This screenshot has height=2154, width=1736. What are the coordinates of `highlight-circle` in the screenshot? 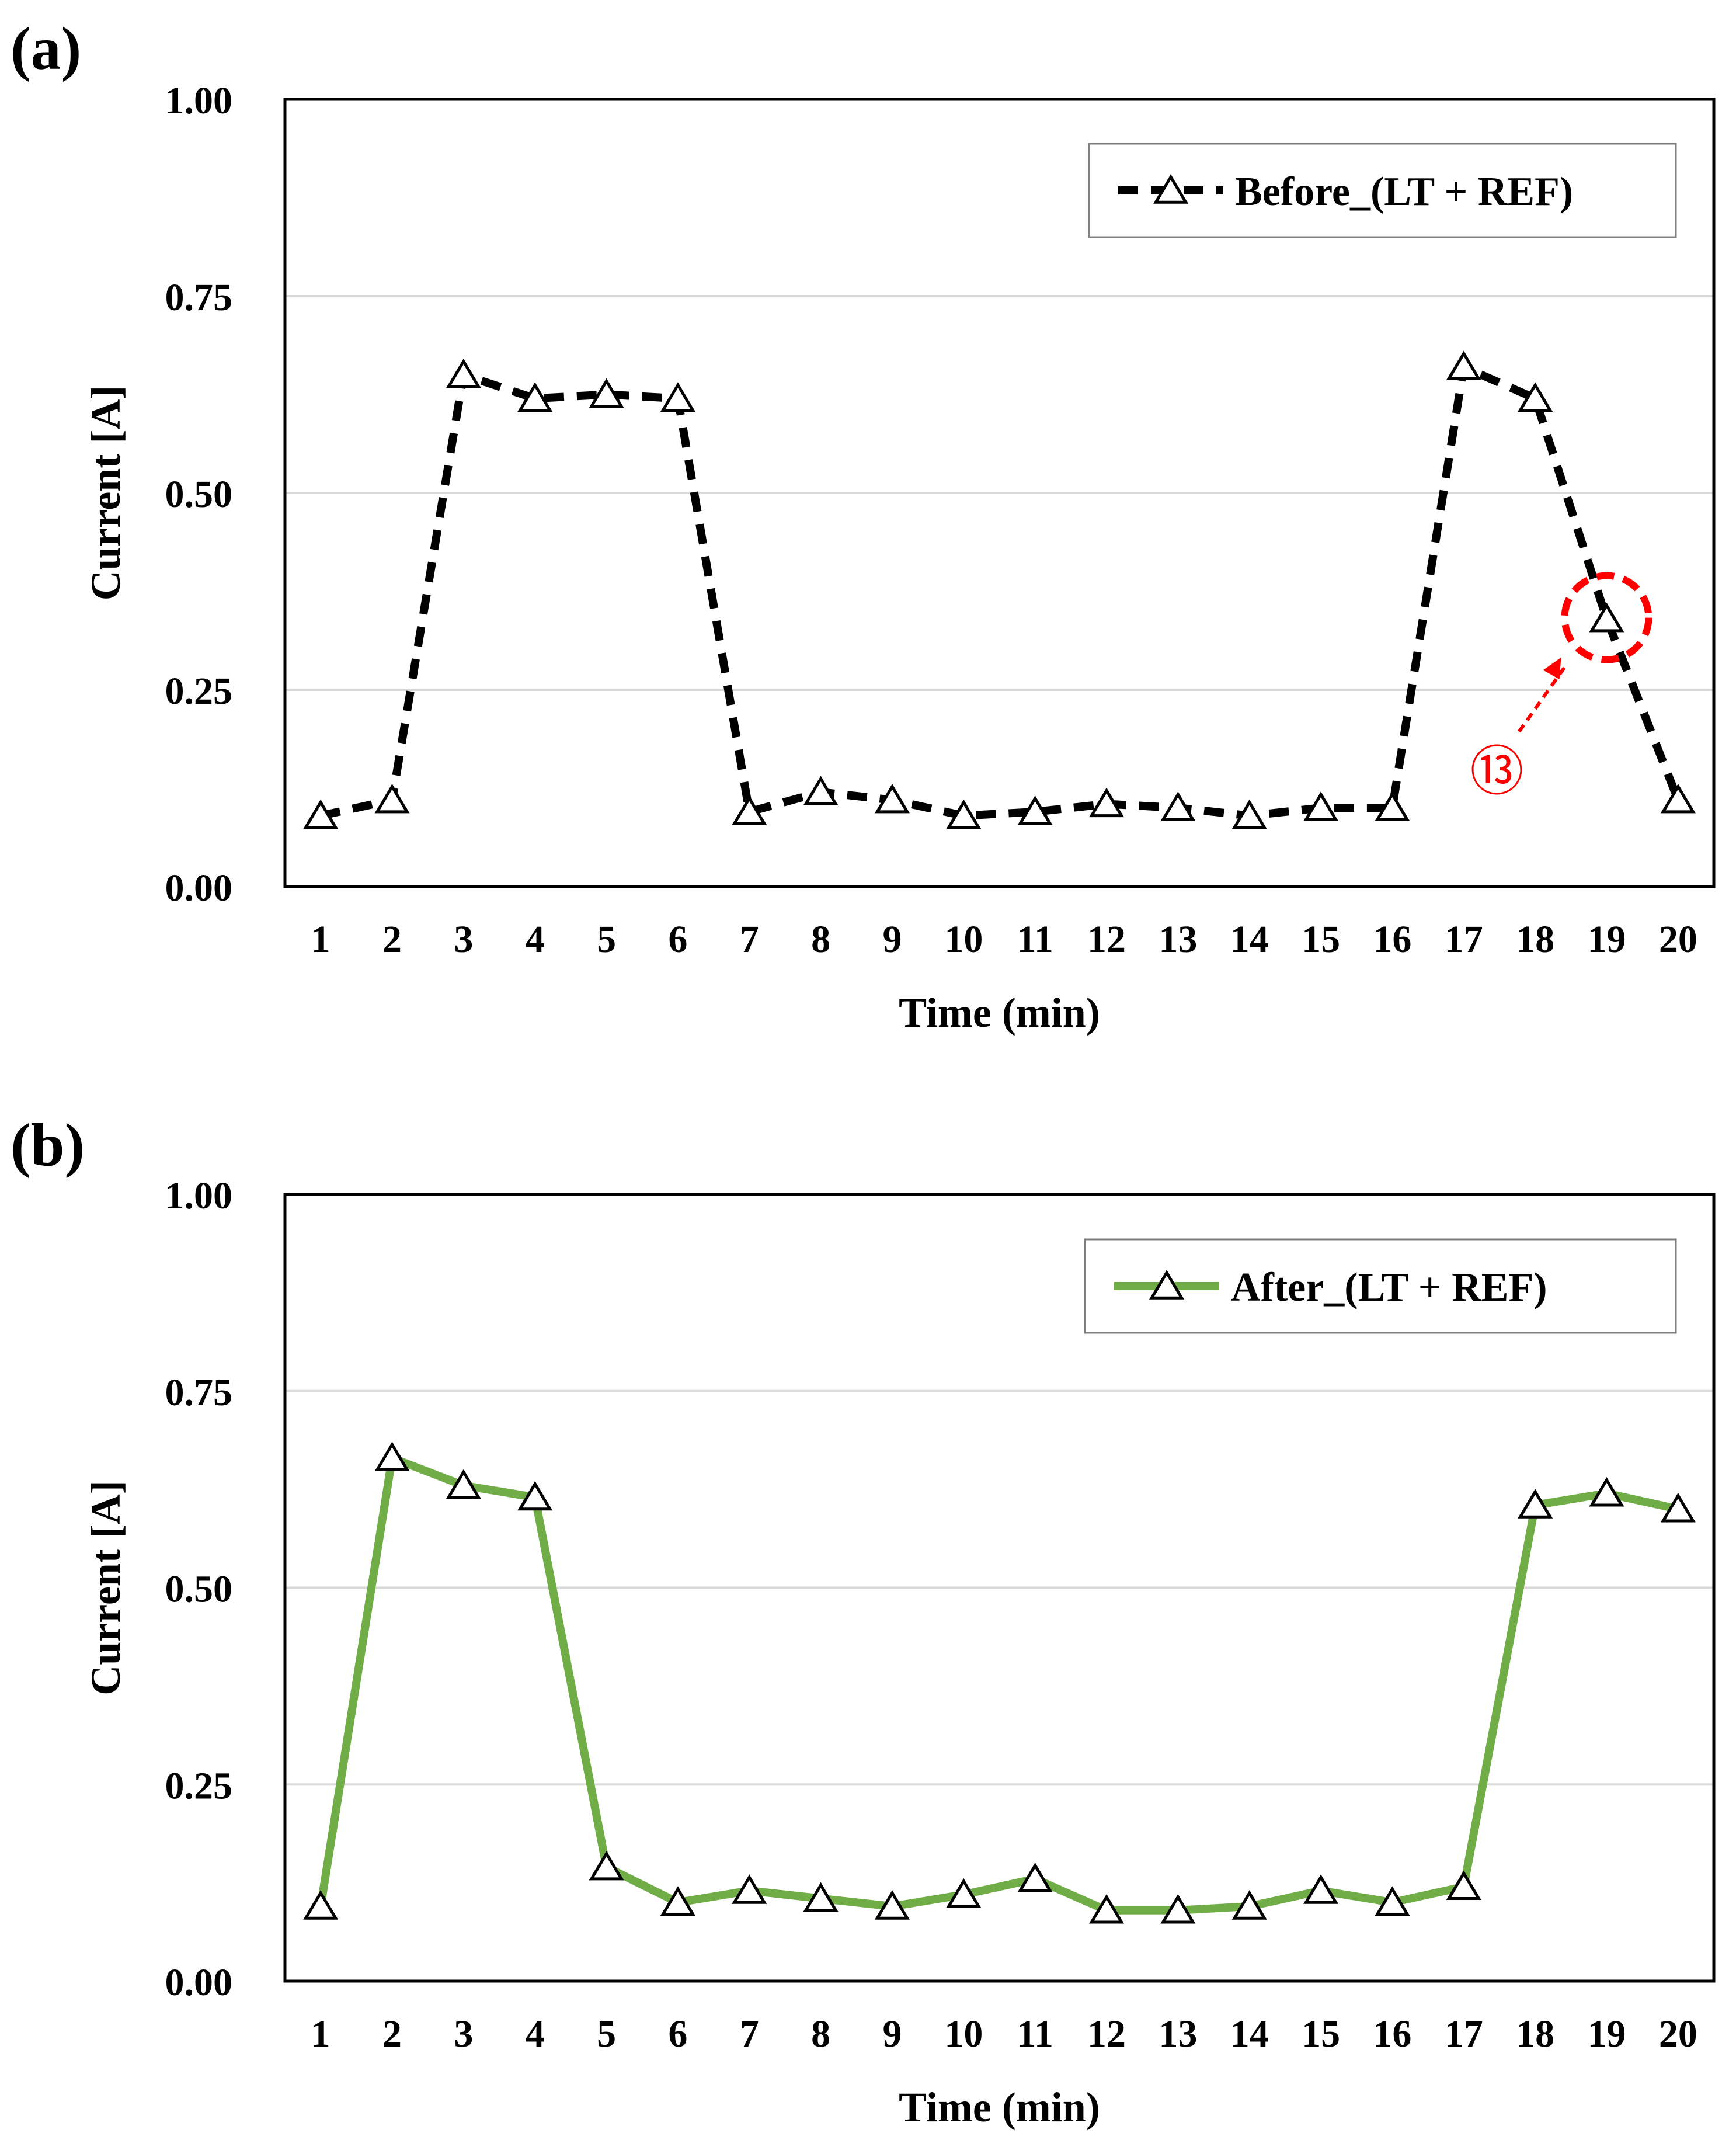 It's located at (1606, 617).